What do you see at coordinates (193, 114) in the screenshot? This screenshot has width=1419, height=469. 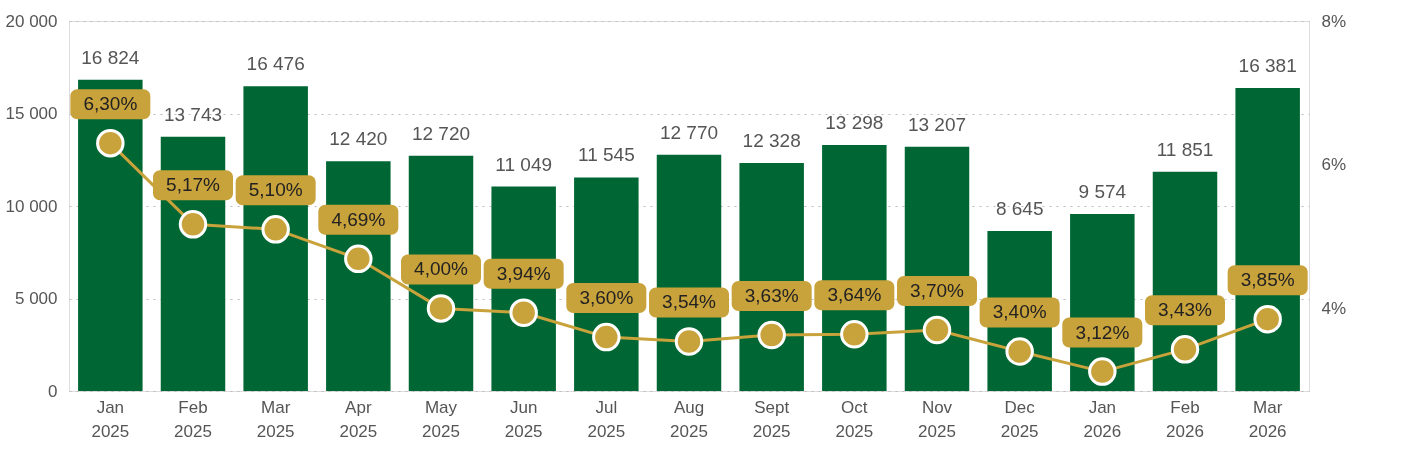 I see `data-label: 13 743` at bounding box center [193, 114].